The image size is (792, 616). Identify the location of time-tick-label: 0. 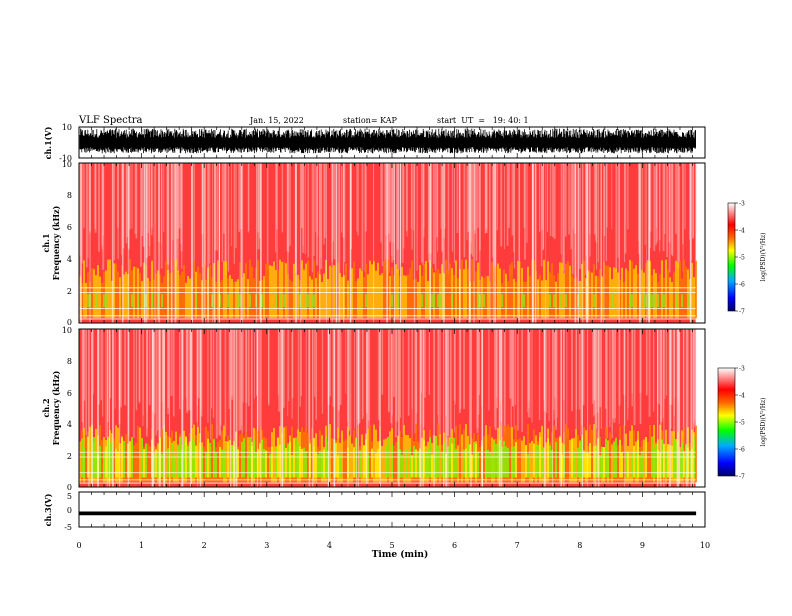
(78, 545).